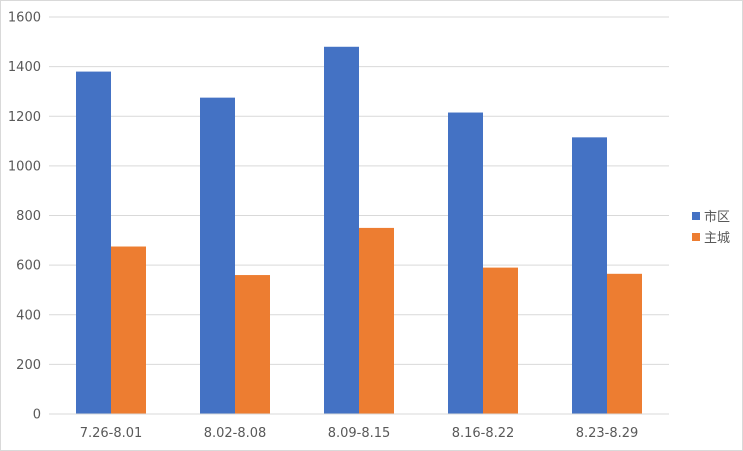 The image size is (743, 451). I want to click on x-tick-label: 8.09-8.15, so click(359, 433).